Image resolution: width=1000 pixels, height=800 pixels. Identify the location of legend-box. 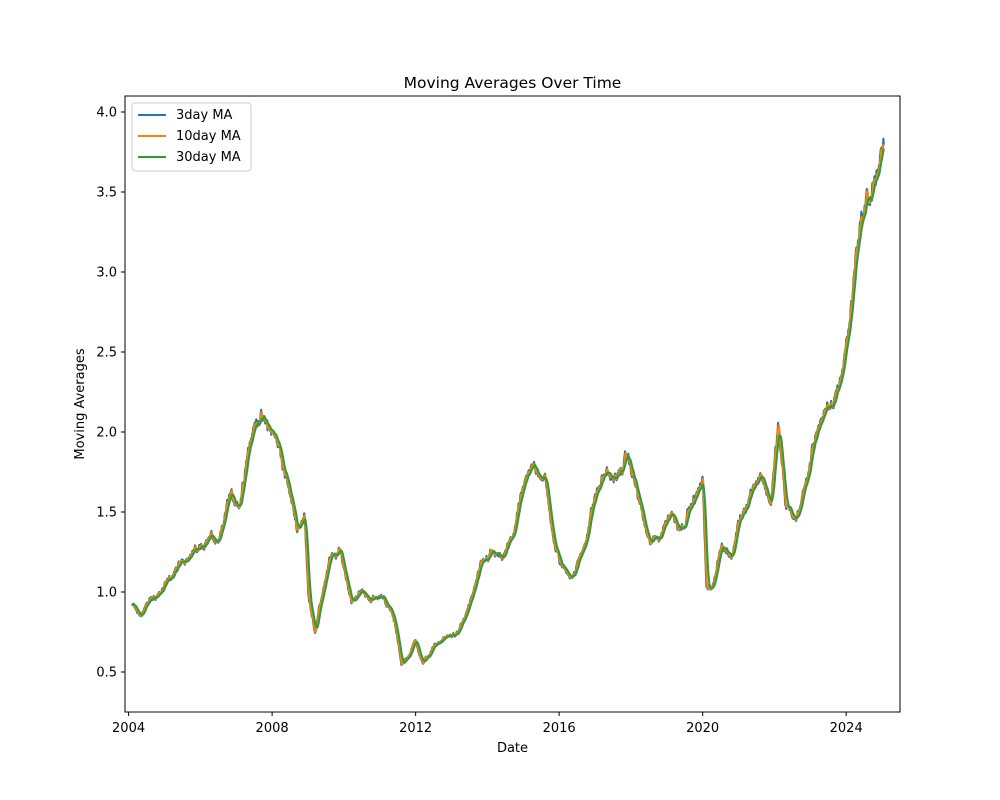
(191, 137).